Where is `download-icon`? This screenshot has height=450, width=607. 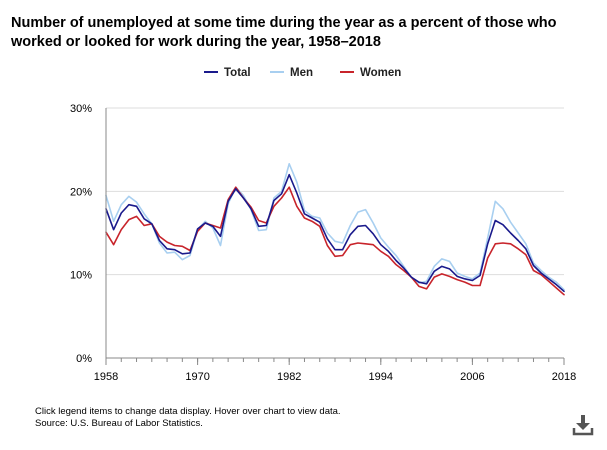
download-icon is located at coordinates (583, 425).